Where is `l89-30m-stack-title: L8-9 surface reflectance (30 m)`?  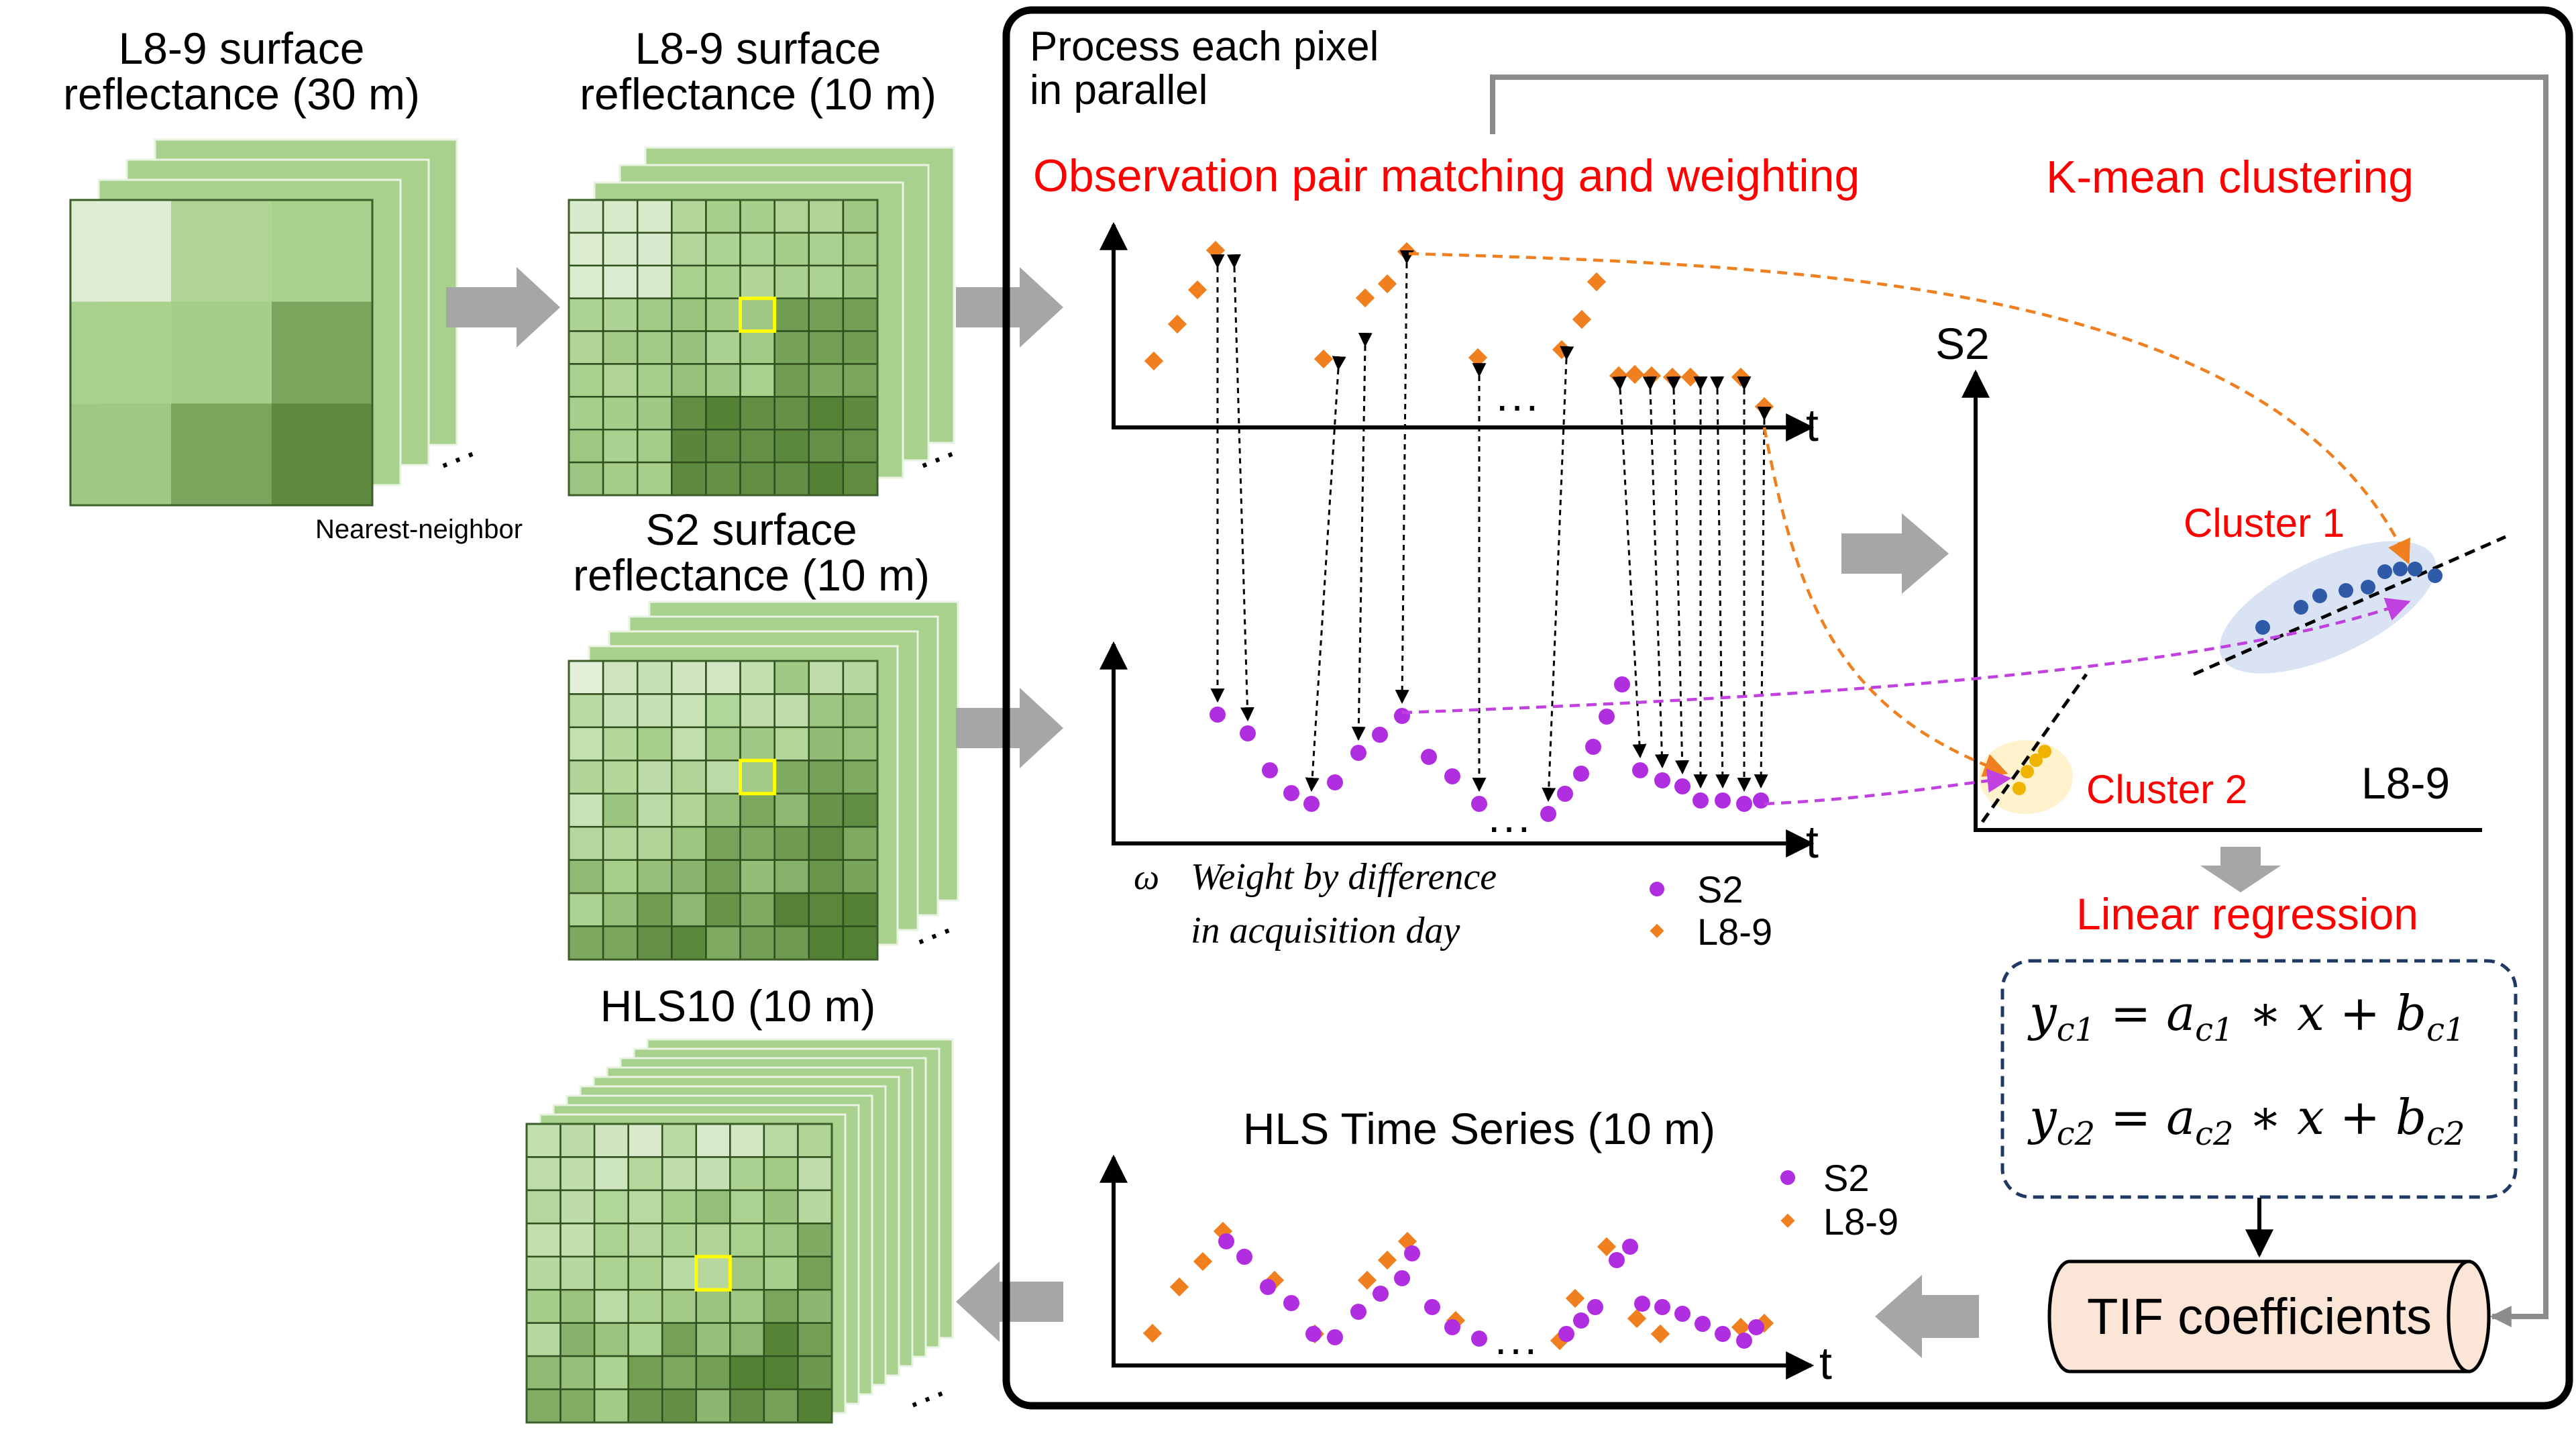
l89-30m-stack-title: L8-9 surface reflectance (30 m) is located at coordinates (241, 71).